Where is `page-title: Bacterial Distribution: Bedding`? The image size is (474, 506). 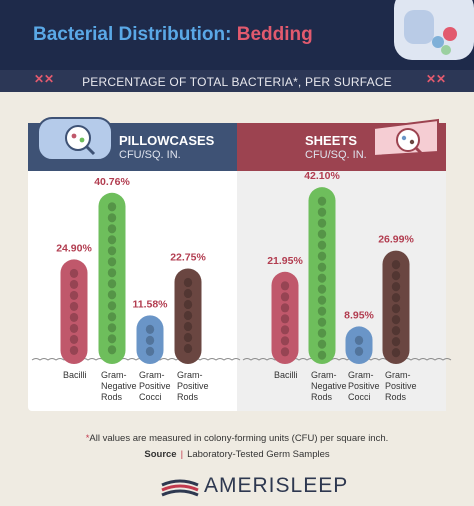
page-title: Bacterial Distribution: Bedding is located at coordinates (173, 35).